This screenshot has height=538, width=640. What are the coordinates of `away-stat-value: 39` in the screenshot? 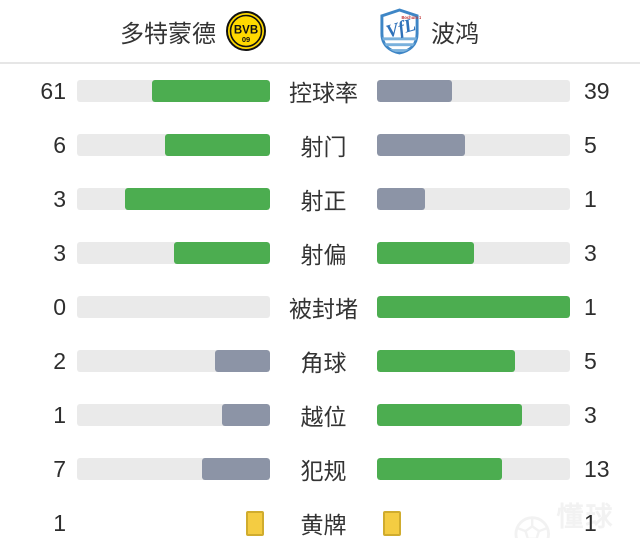 It's located at (597, 90).